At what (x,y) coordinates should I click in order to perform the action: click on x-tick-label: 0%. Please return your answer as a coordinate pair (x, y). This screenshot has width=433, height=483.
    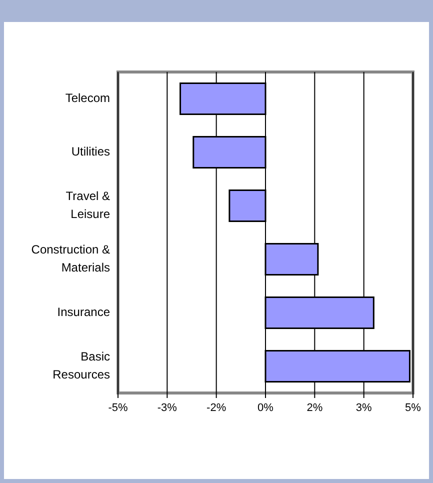
    Looking at the image, I should click on (266, 408).